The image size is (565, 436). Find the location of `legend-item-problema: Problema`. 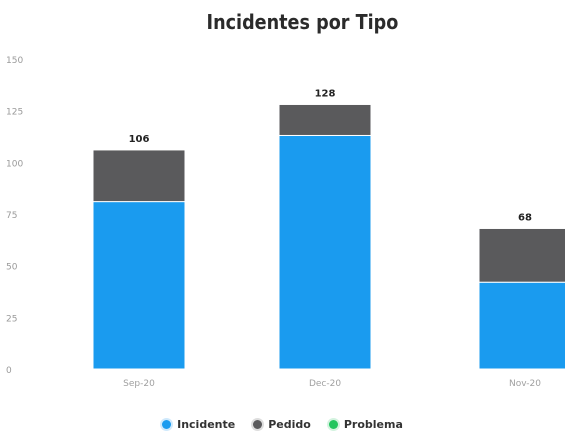

legend-item-problema: Problema is located at coordinates (365, 424).